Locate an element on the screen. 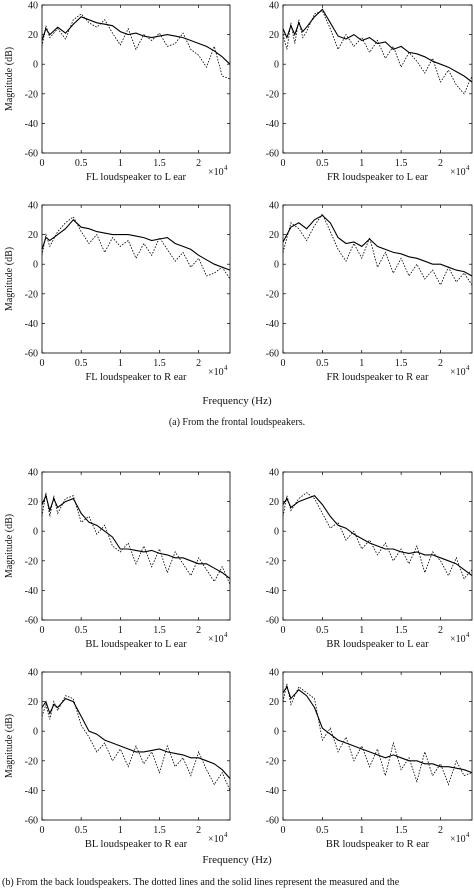 This screenshot has height=888, width=474. shared-xlabel-back: Frequency (Hz) is located at coordinates (237, 860).